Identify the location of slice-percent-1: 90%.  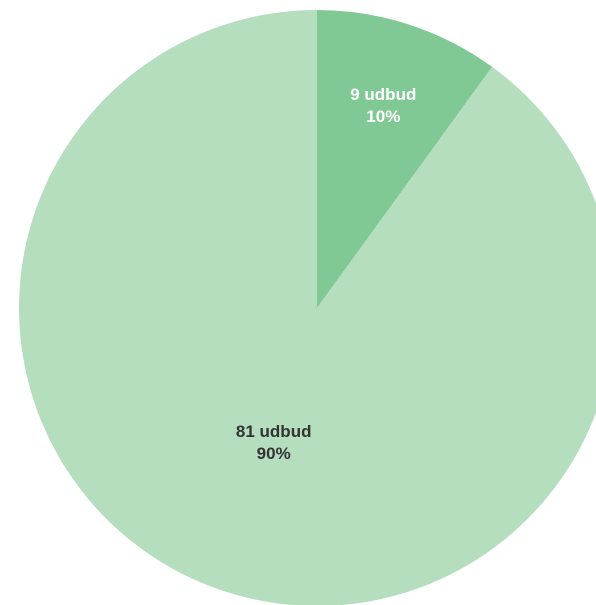
(274, 453).